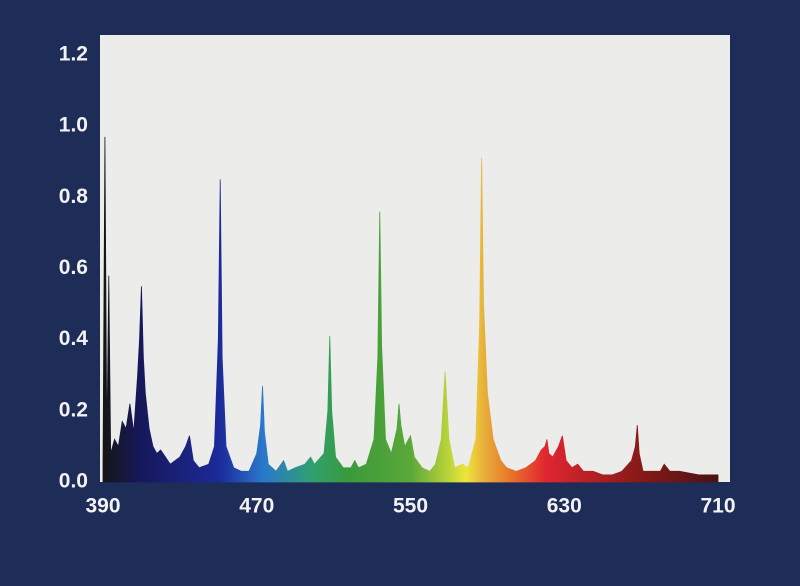  I want to click on x-tick-label: 390, so click(102, 506).